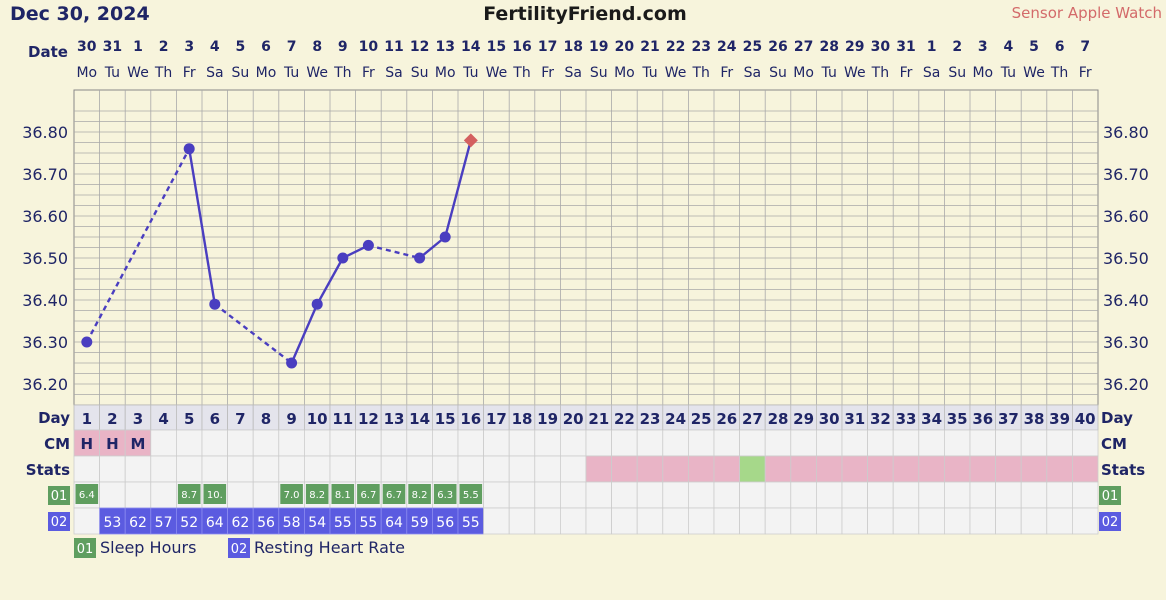  What do you see at coordinates (777, 47) in the screenshot?
I see `date-label: 26` at bounding box center [777, 47].